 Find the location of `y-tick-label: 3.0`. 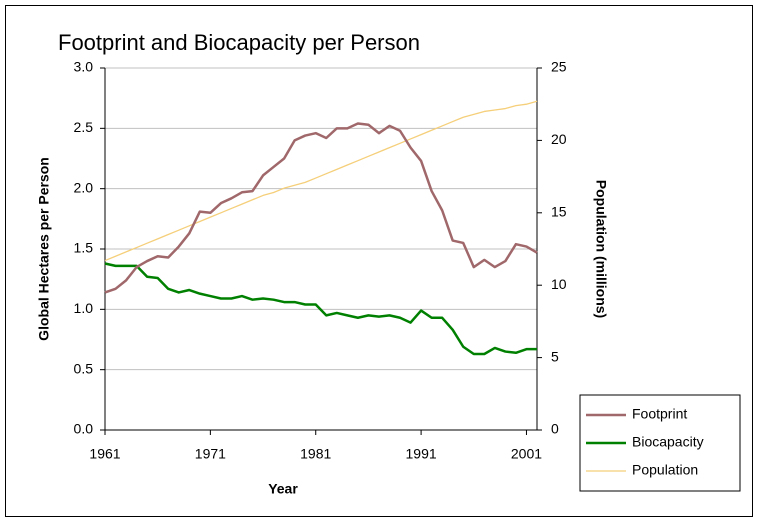

y-tick-label: 3.0 is located at coordinates (84, 67).